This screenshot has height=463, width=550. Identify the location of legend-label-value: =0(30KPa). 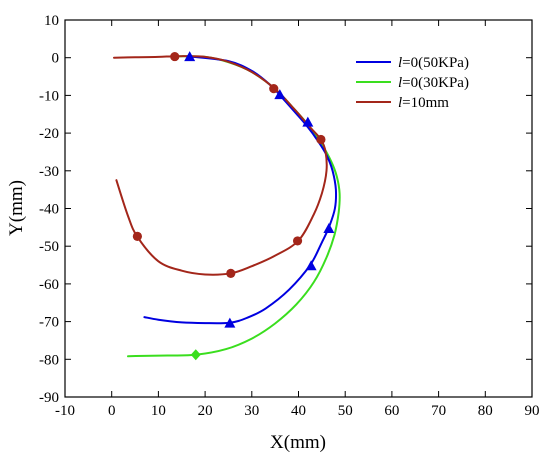
(435, 83).